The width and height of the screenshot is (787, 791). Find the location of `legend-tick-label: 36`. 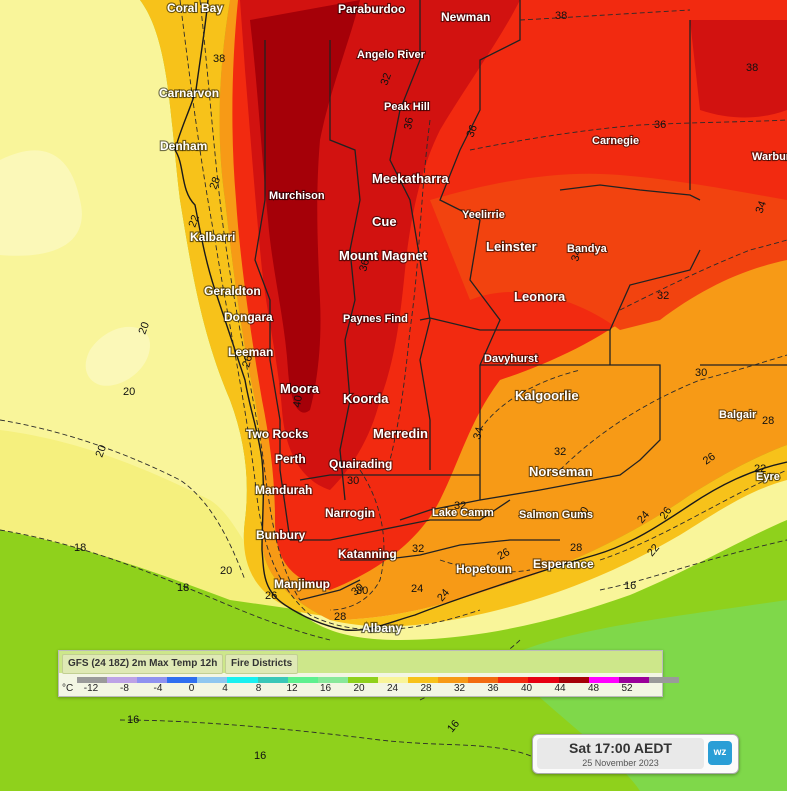

legend-tick-label: 36 is located at coordinates (493, 688).